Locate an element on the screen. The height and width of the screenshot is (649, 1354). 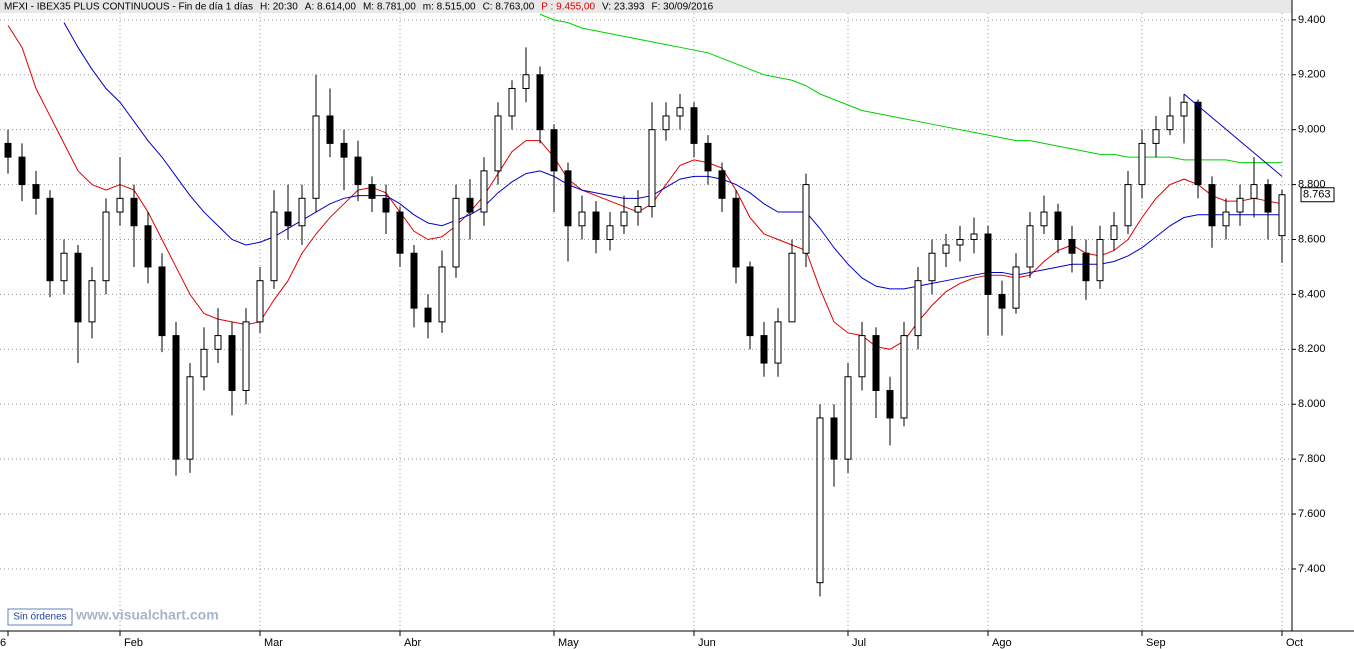
header-item: F: 30/09/2016 is located at coordinates (682, 7).